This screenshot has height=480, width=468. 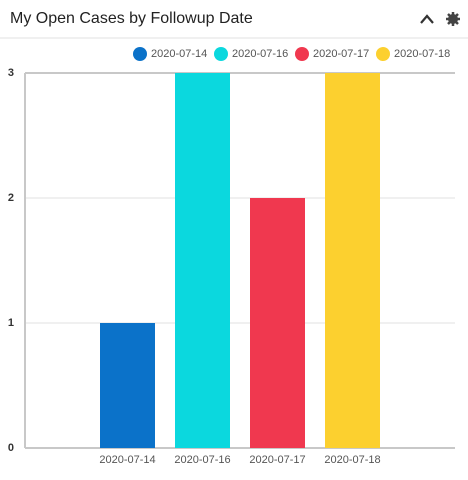 What do you see at coordinates (11, 323) in the screenshot?
I see `y-tick-label: 1` at bounding box center [11, 323].